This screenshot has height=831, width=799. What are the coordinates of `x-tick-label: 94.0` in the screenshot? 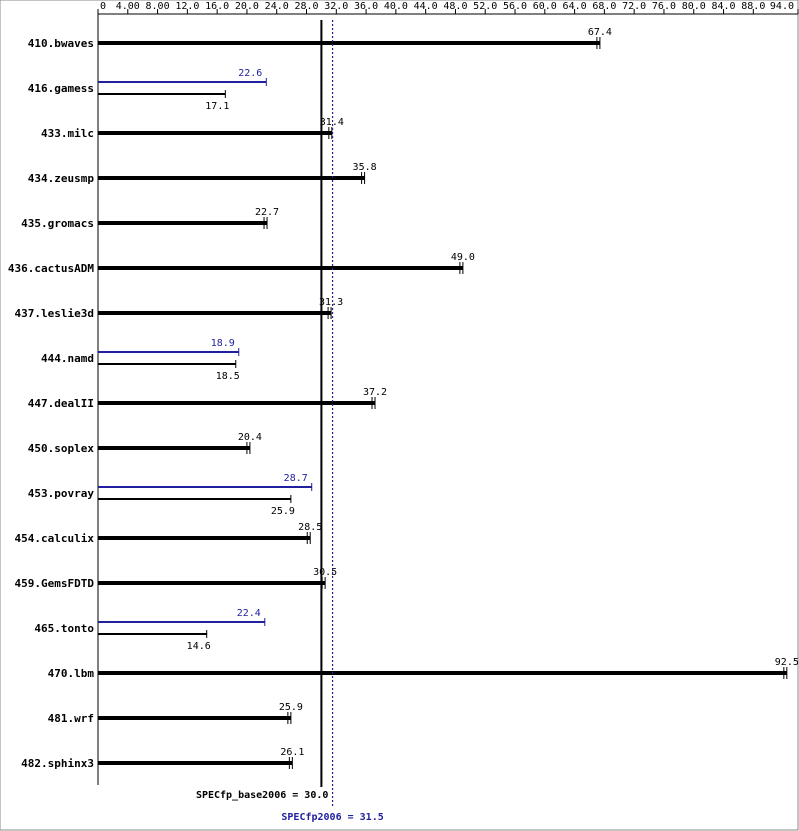 It's located at (782, 6).